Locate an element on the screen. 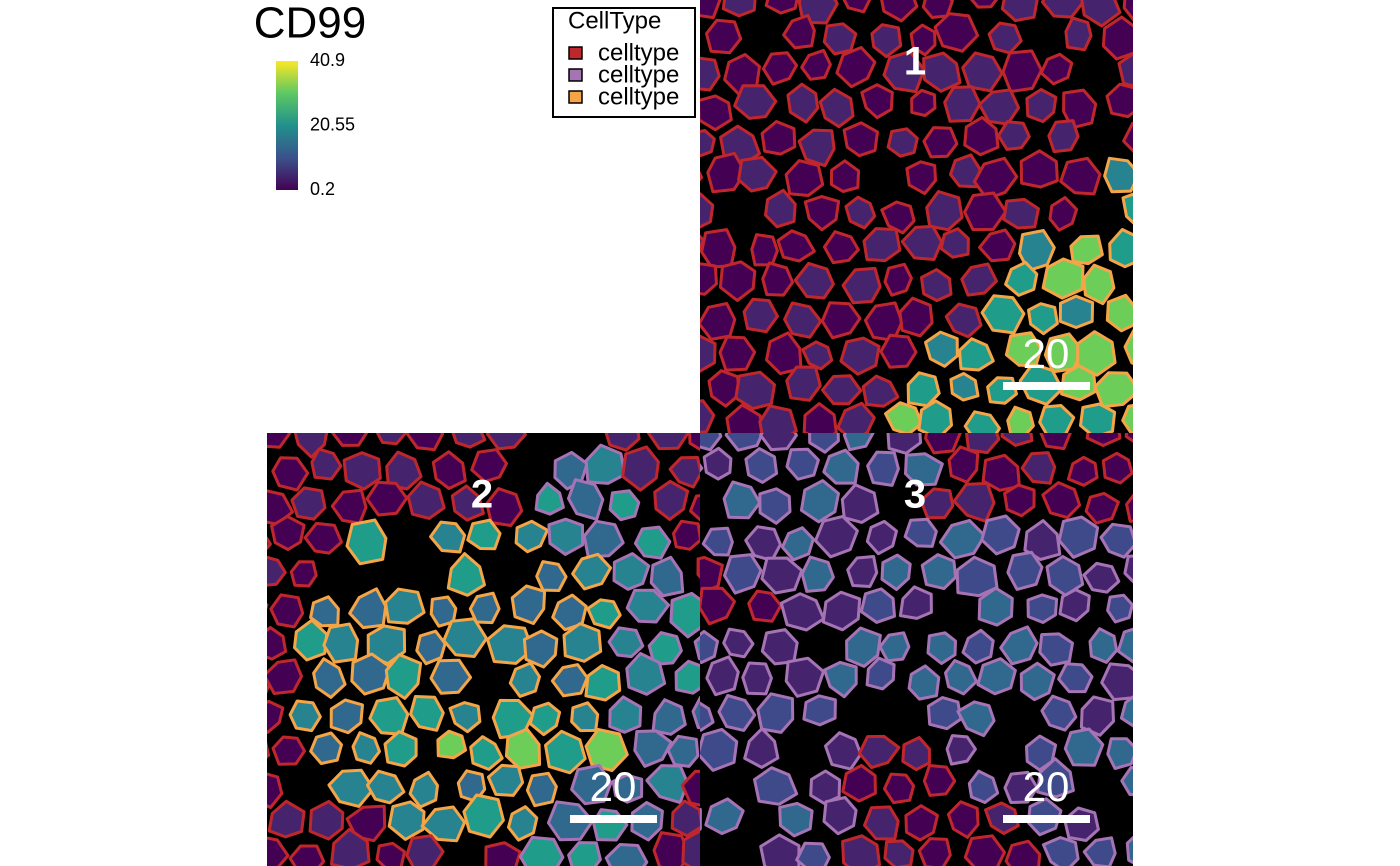 The width and height of the screenshot is (1400, 866). scale-bar-label: 20 is located at coordinates (1046, 786).